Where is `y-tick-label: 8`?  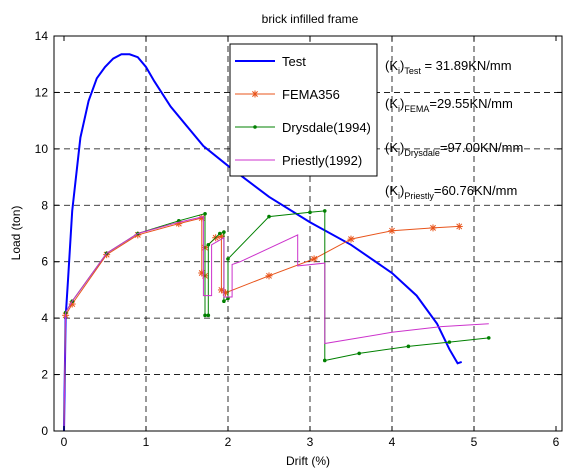 y-tick-label: 8 is located at coordinates (44, 205).